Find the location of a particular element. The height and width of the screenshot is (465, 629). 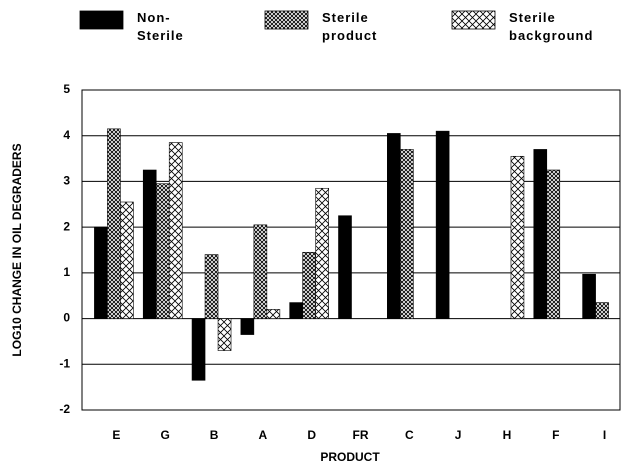

y-tick-label: 5 is located at coordinates (66, 89).